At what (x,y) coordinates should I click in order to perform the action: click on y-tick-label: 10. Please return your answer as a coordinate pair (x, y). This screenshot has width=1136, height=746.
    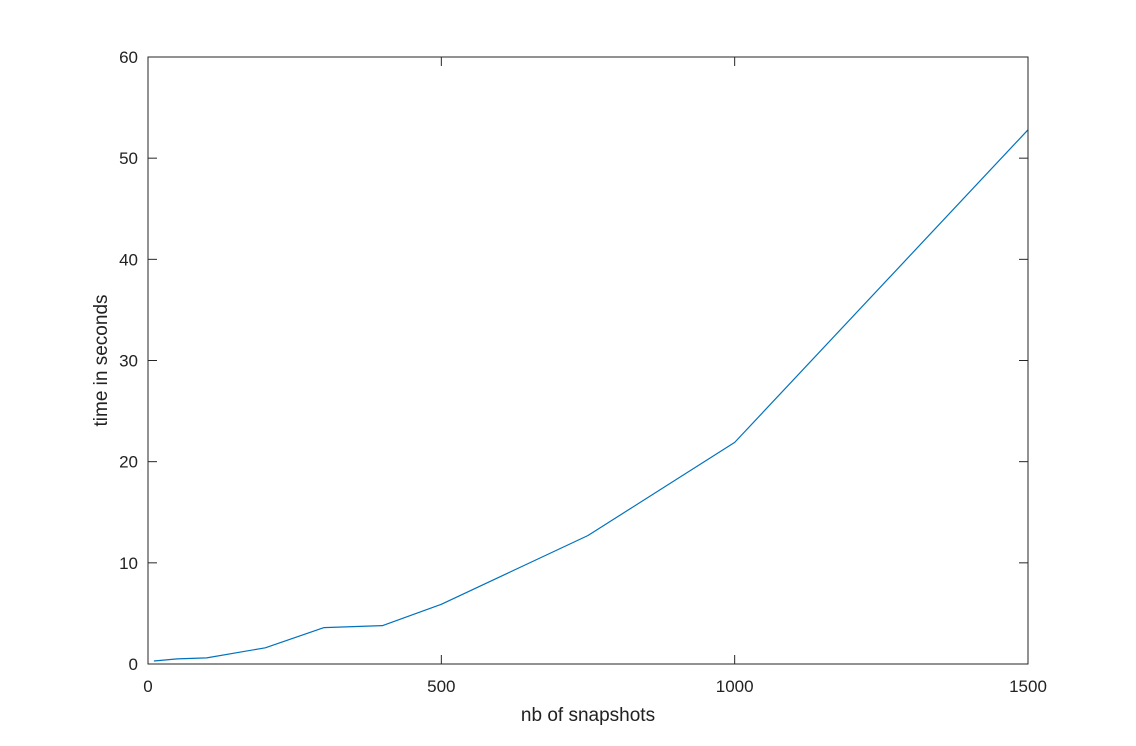
    Looking at the image, I should click on (128, 563).